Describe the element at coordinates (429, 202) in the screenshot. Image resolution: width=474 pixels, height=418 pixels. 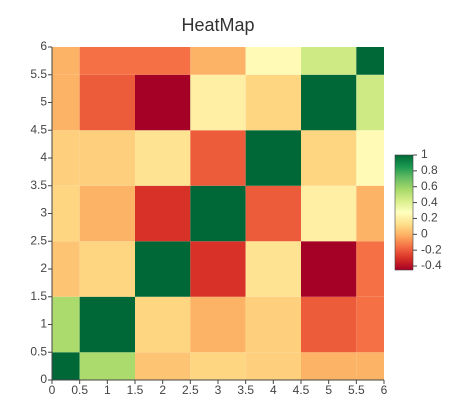
I see `colorbar-tick-label: 0.4` at that location.